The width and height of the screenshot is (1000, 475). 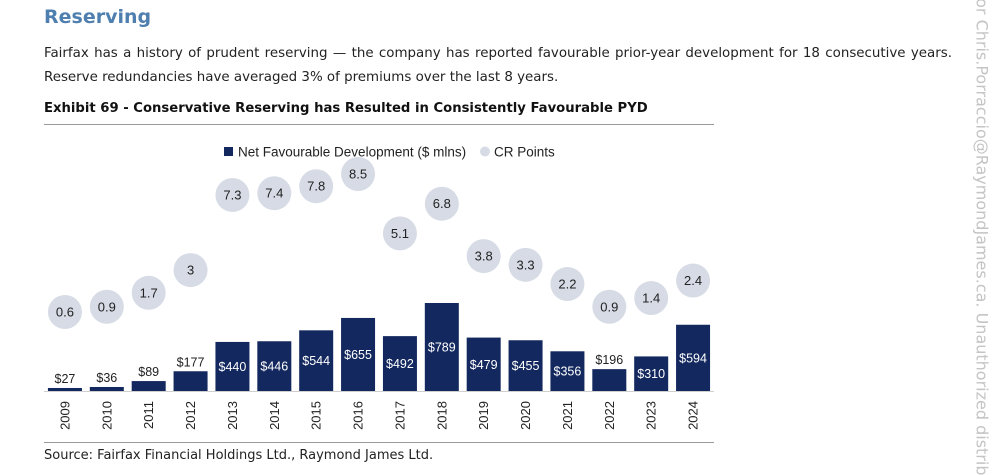 What do you see at coordinates (64, 415) in the screenshot?
I see `x-tick-label: 2009` at bounding box center [64, 415].